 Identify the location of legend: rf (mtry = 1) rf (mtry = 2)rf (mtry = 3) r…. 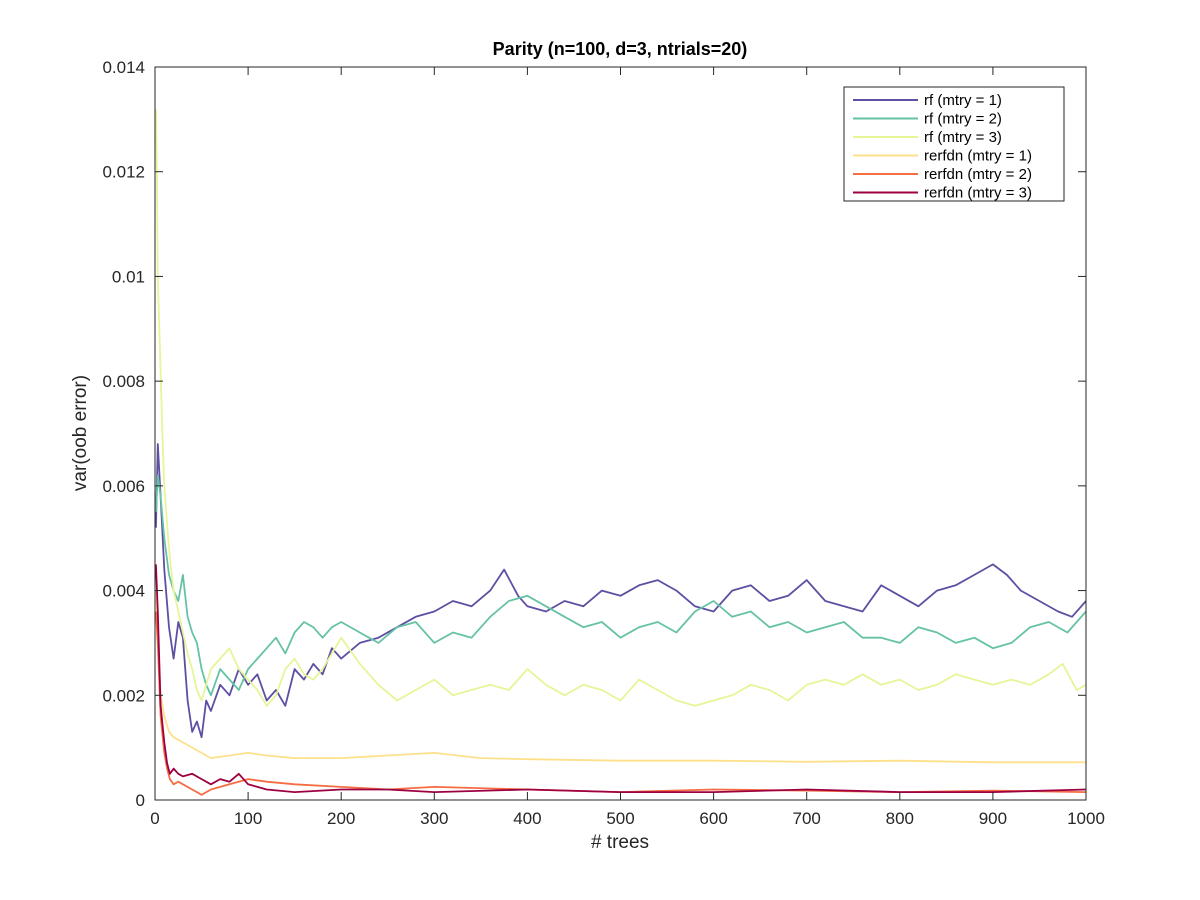
(954, 144).